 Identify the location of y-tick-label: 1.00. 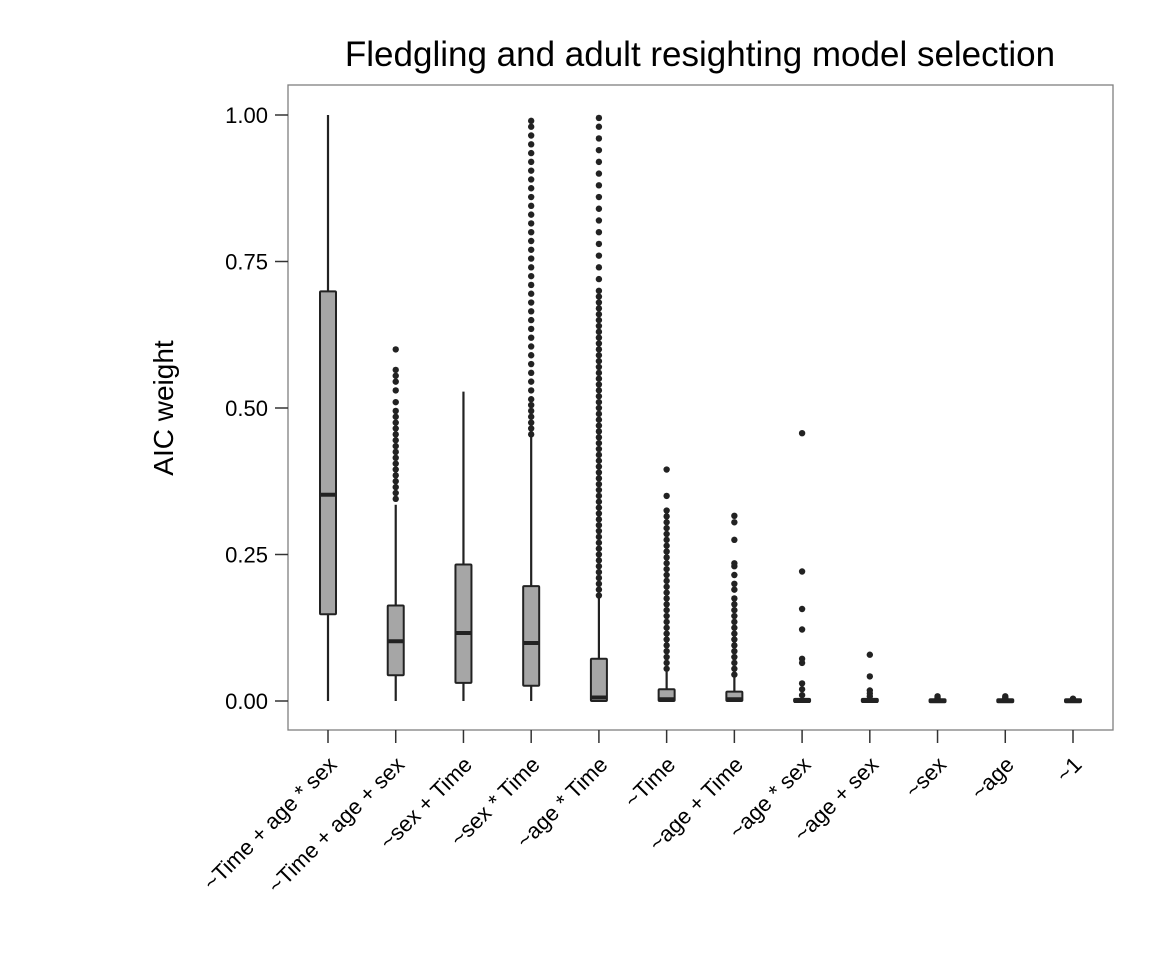
(246, 115).